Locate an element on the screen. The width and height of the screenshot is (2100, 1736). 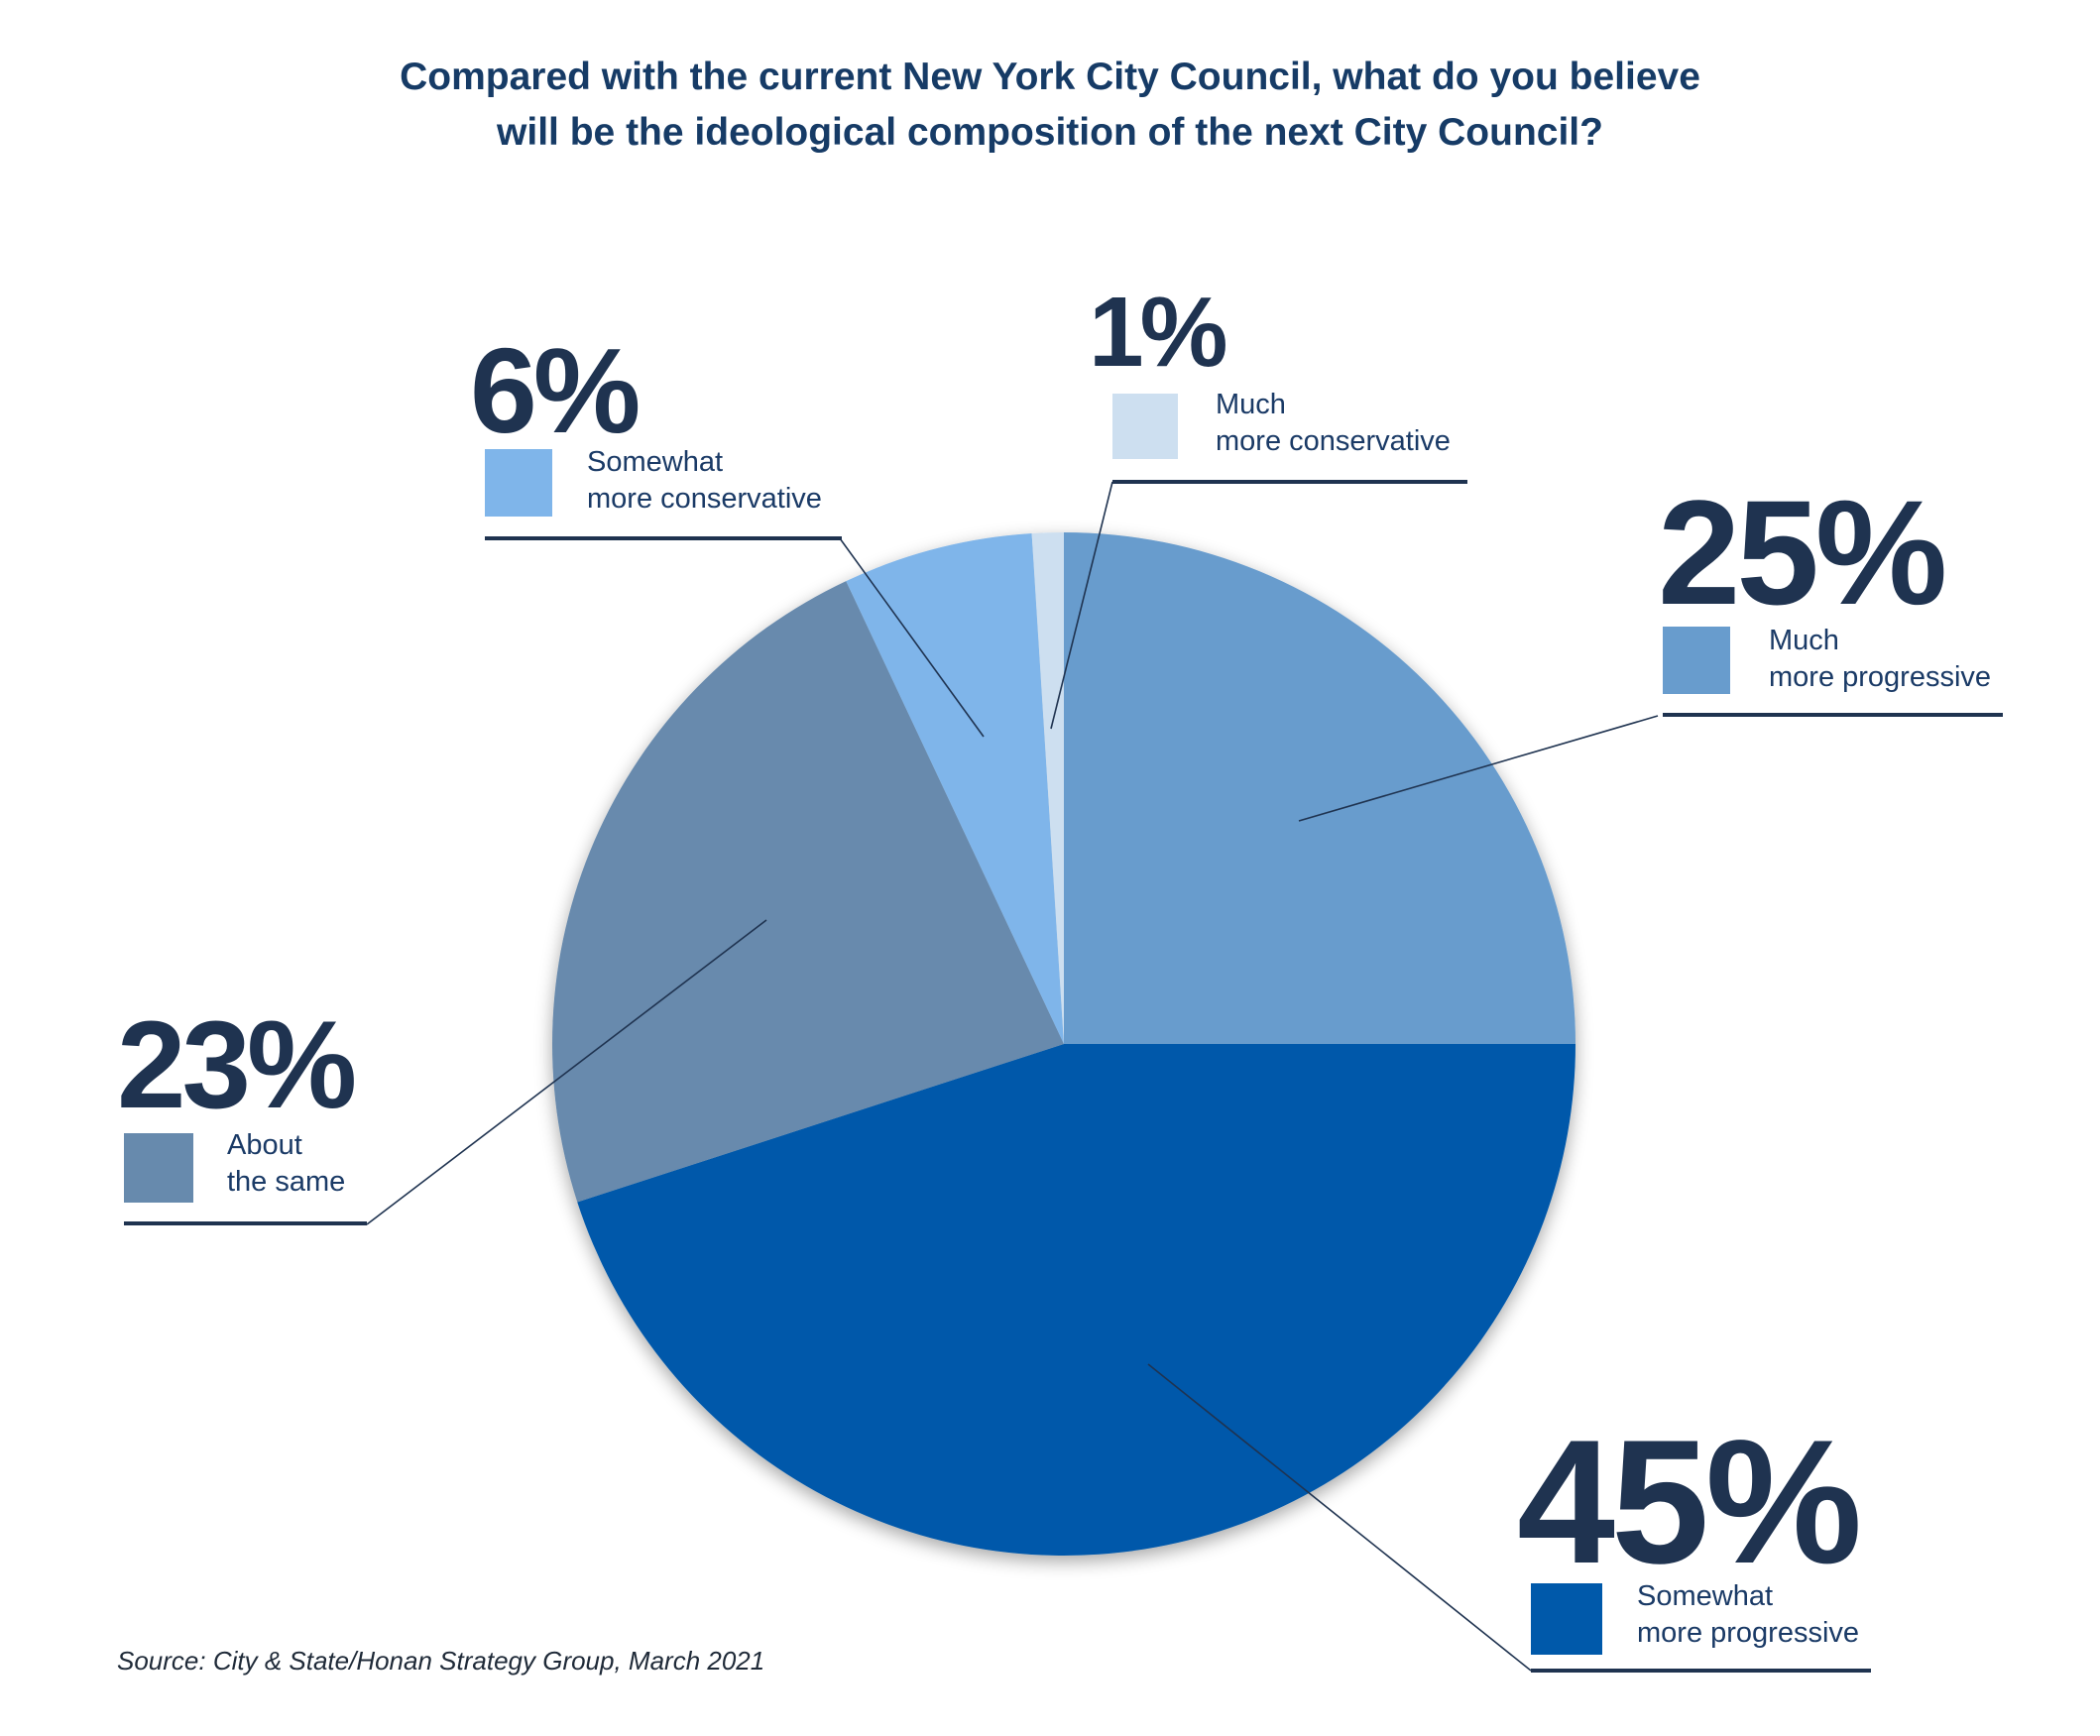
category-label-line-about-the-same-1: About is located at coordinates (264, 1145).